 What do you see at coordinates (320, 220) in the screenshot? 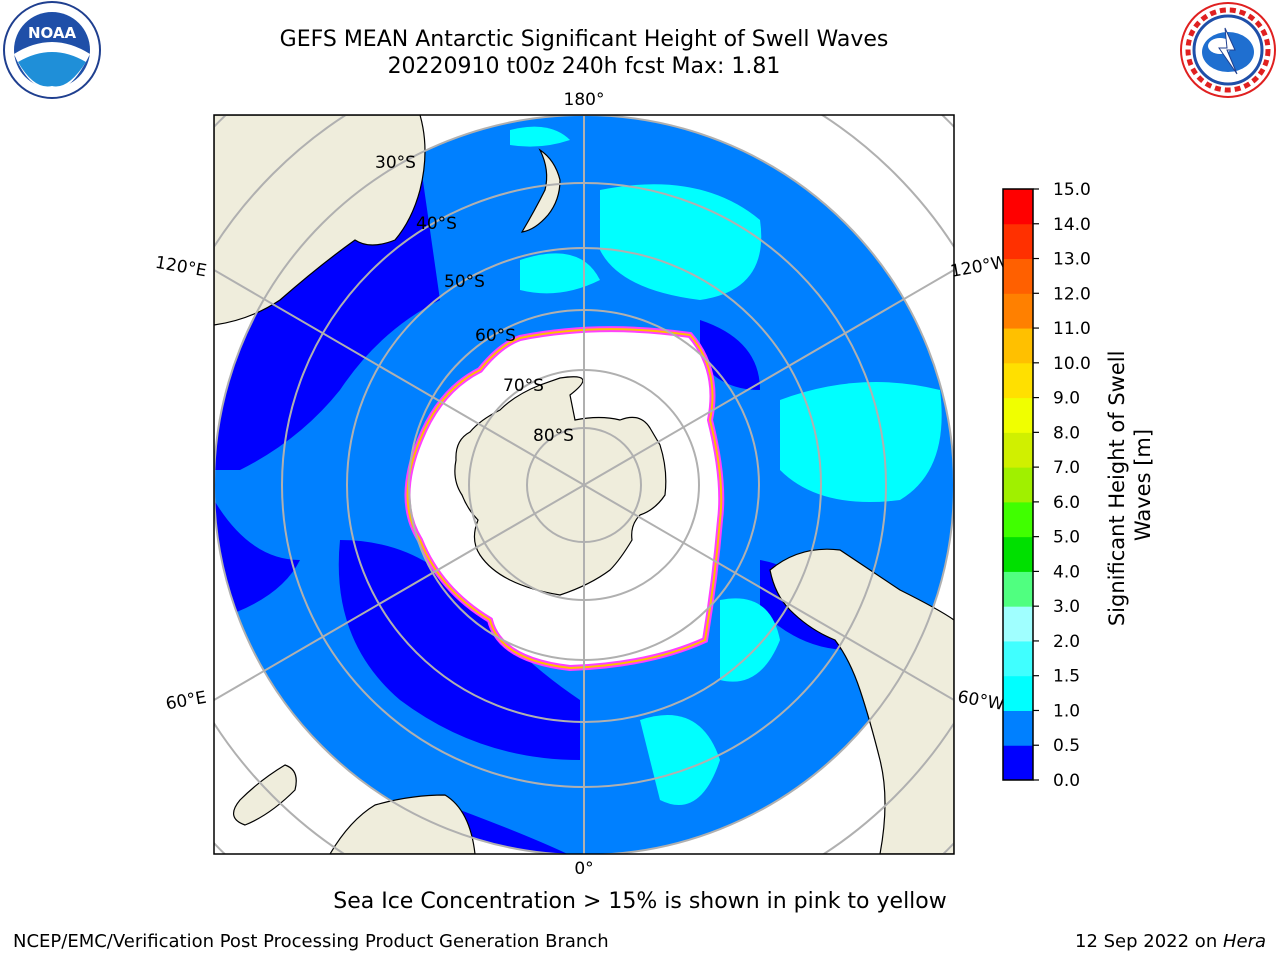
I see `australia-landmass` at bounding box center [320, 220].